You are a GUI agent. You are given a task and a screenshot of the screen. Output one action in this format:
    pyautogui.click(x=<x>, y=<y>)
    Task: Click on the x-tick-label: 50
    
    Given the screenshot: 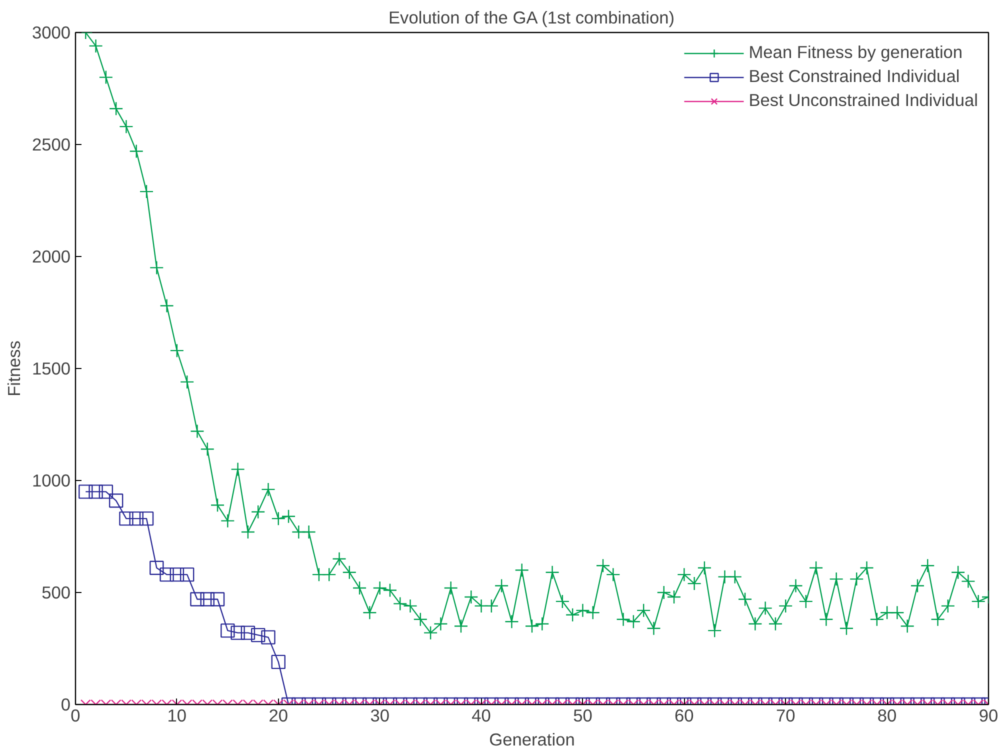 What is the action you would take?
    pyautogui.click(x=582, y=716)
    